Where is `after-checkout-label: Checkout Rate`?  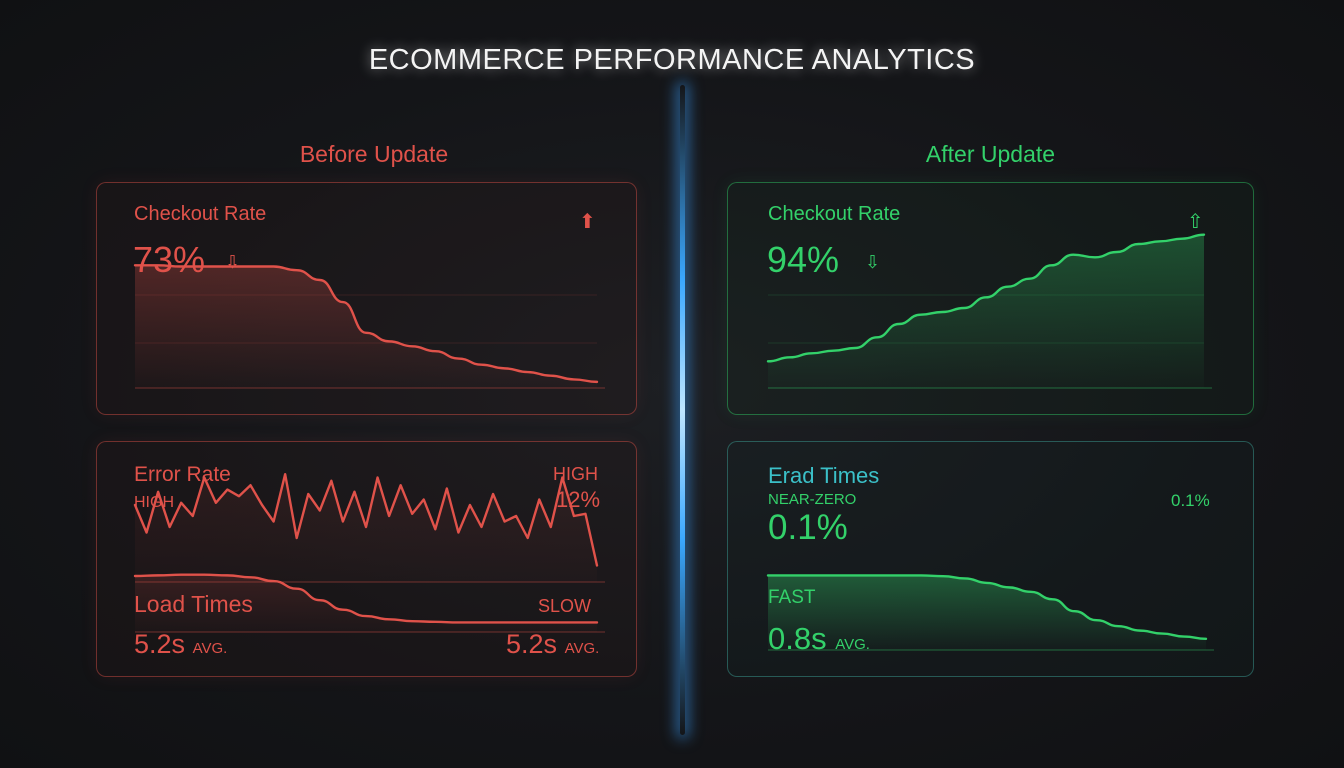
after-checkout-label: Checkout Rate is located at coordinates (834, 214).